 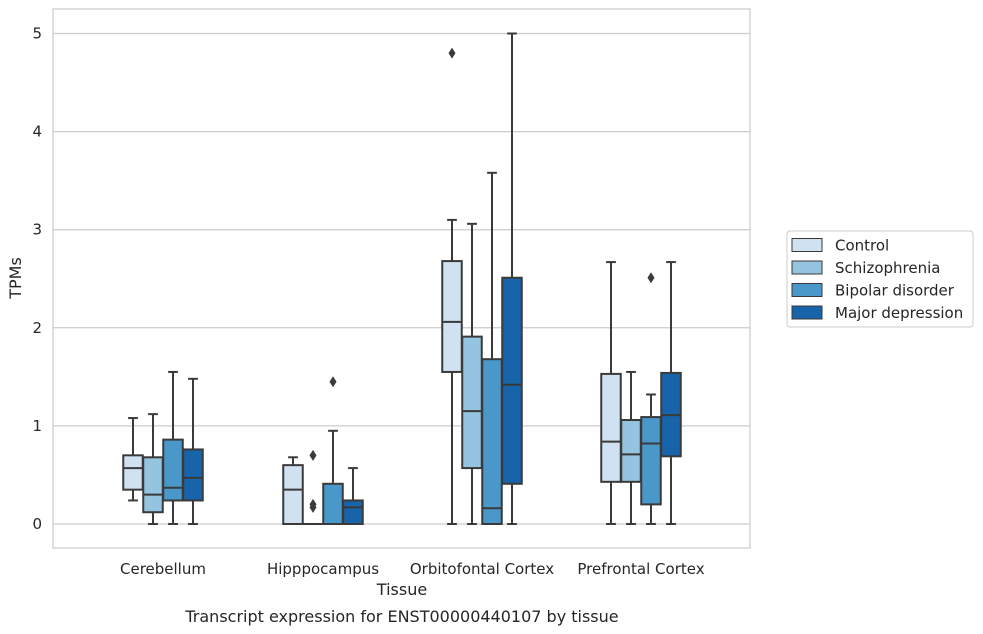 What do you see at coordinates (895, 291) in the screenshot?
I see `legend-entry-label: Bipolar disorder` at bounding box center [895, 291].